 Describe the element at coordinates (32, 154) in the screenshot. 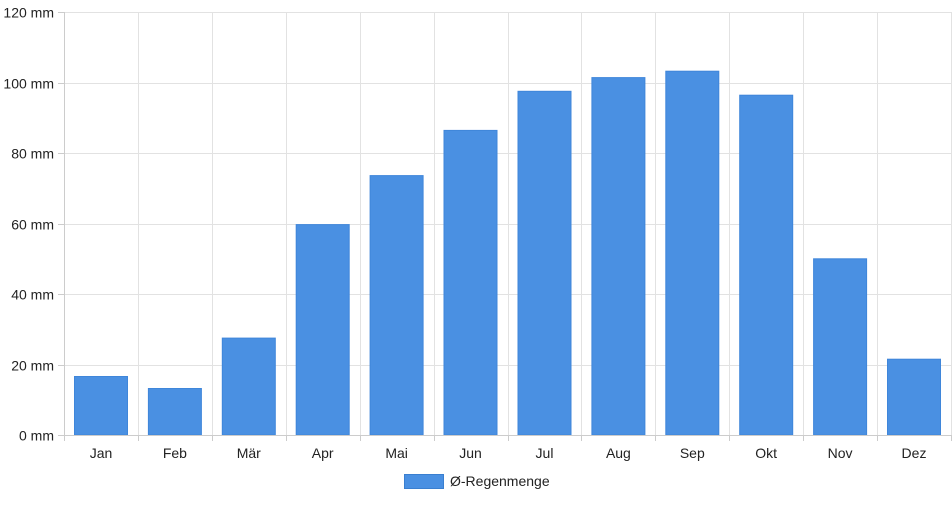

I see `y-tick-label: 80 mm` at that location.